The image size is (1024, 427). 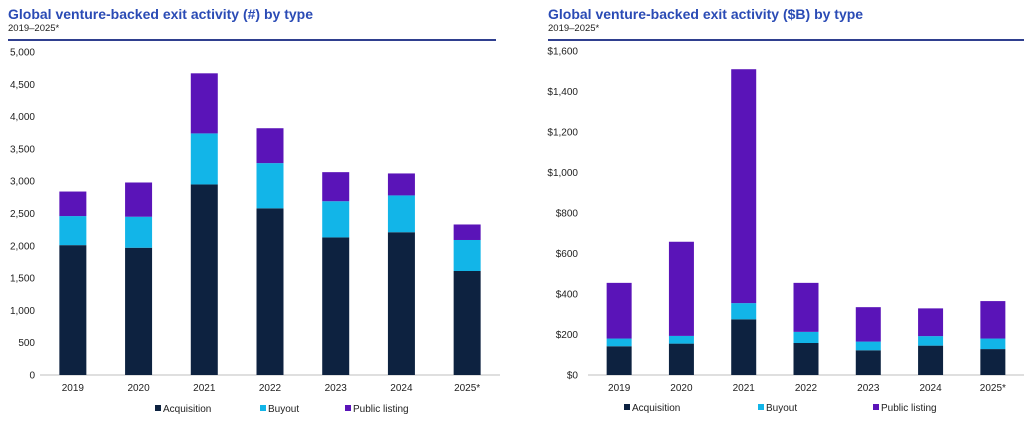 I want to click on y-tick-label: $1,000, so click(x=562, y=173).